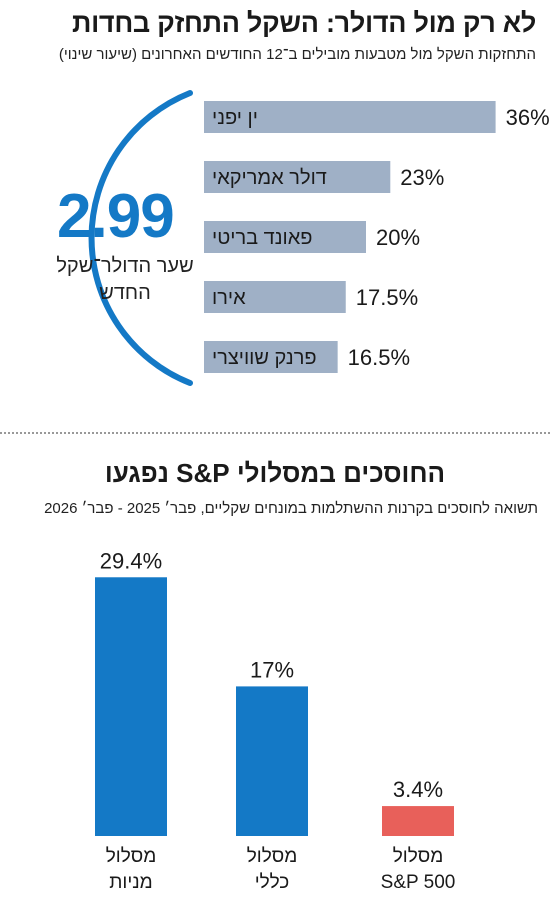 Image resolution: width=550 pixels, height=917 pixels. What do you see at coordinates (398, 237) in the screenshot?
I see `currency-value: 20%` at bounding box center [398, 237].